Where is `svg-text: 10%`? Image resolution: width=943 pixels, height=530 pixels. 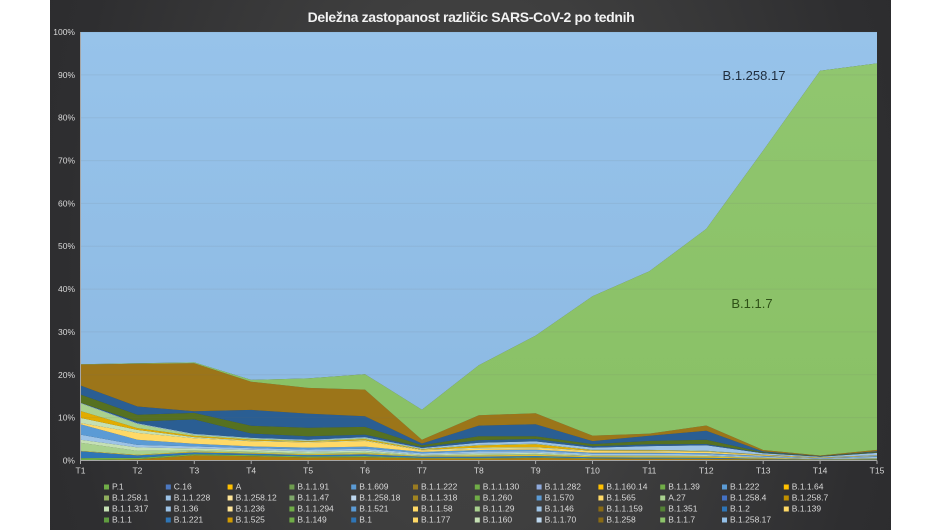 svg-text: 10% is located at coordinates (66, 418).